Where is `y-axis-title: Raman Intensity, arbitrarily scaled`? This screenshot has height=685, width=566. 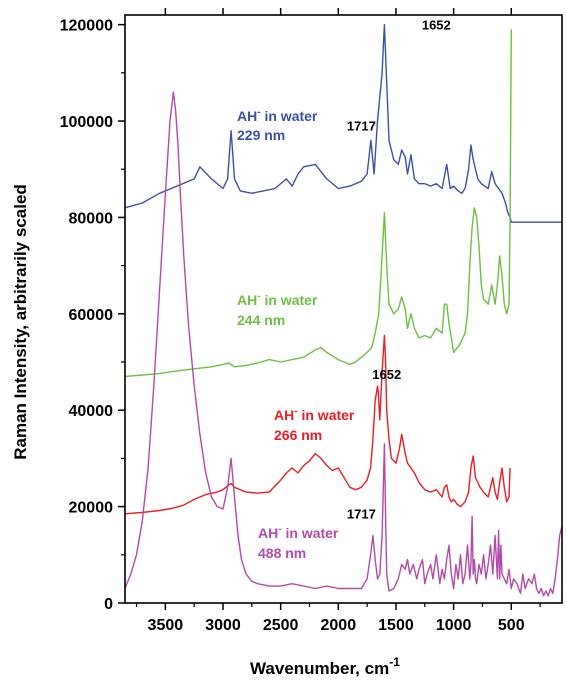 y-axis-title: Raman Intensity, arbitrarily scaled is located at coordinates (20, 322).